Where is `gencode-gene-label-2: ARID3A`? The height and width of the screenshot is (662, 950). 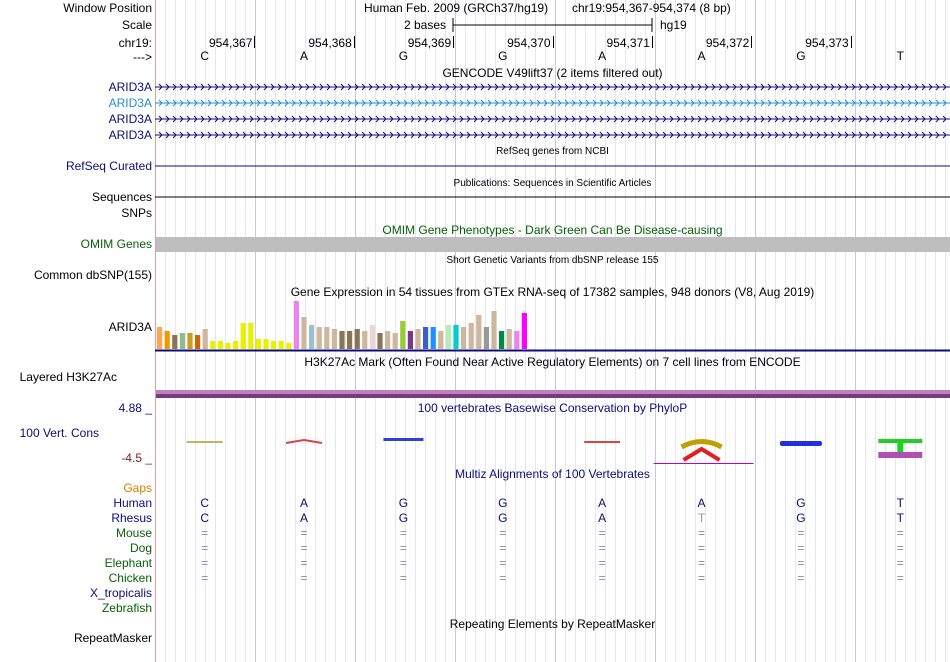
gencode-gene-label-2: ARID3A is located at coordinates (130, 103).